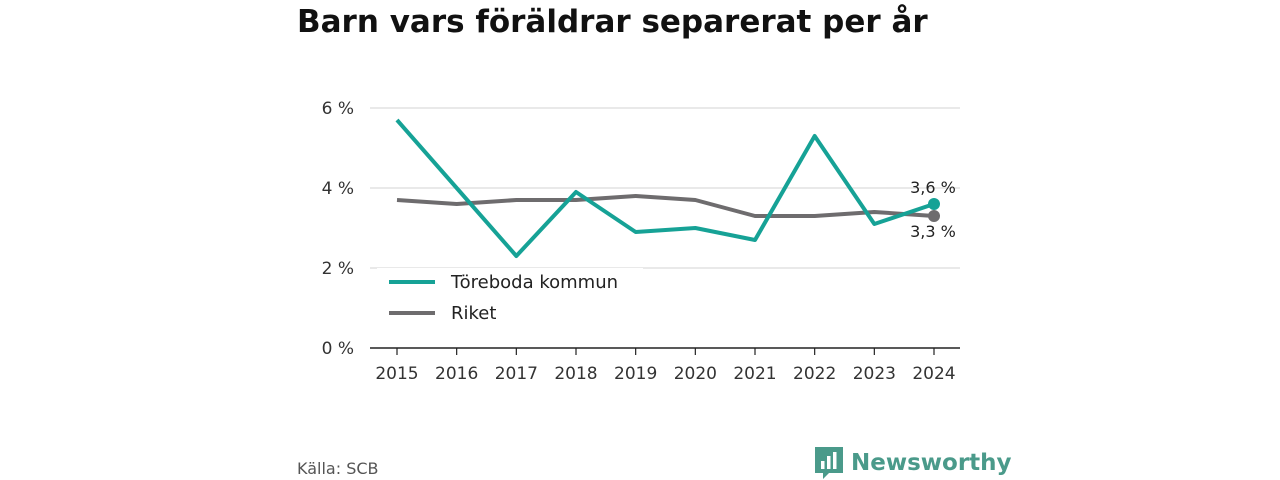 Image resolution: width=1280 pixels, height=480 pixels. Describe the element at coordinates (874, 374) in the screenshot. I see `x-tick-label: 2023` at that location.